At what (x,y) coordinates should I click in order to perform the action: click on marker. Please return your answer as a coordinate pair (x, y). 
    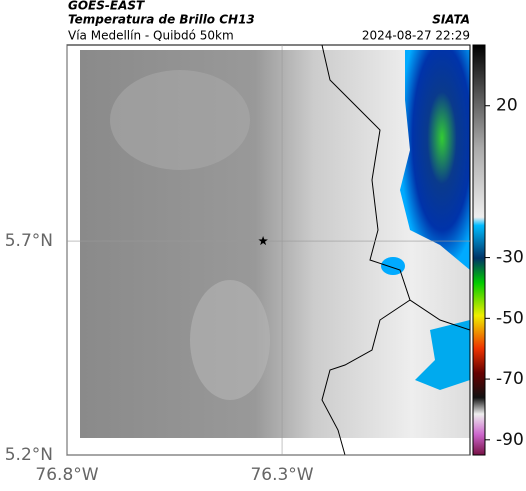
    Looking at the image, I should click on (263, 241).